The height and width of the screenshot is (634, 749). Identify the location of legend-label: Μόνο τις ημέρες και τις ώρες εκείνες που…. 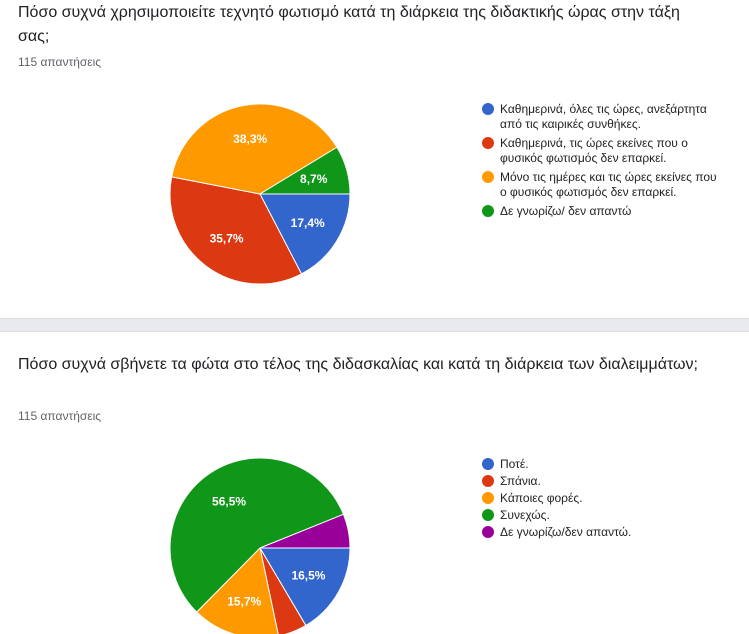
(608, 184).